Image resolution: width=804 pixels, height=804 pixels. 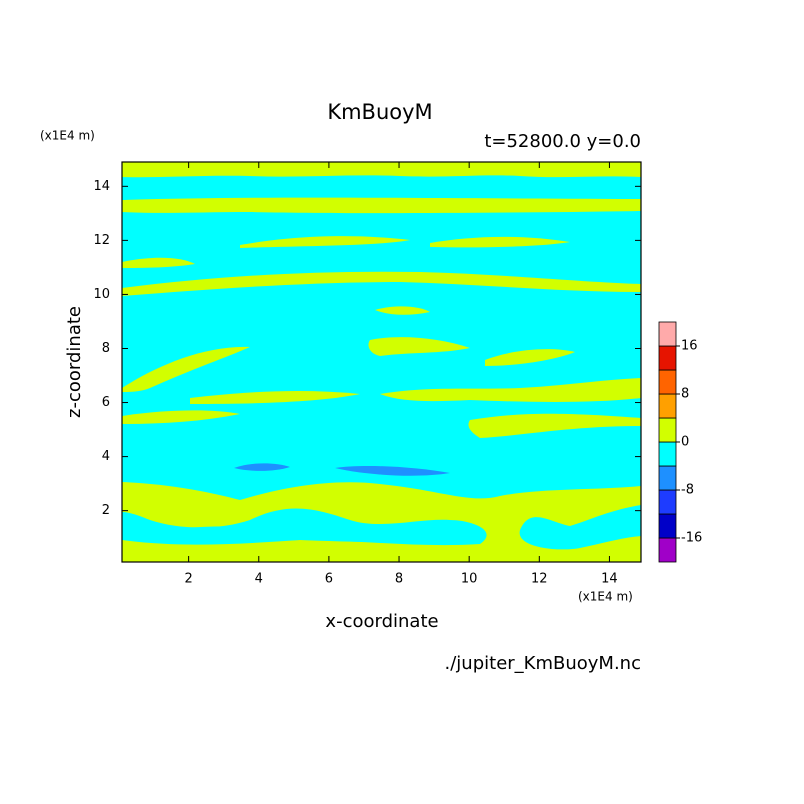 What do you see at coordinates (188, 579) in the screenshot?
I see `x-tick-label: 2` at bounding box center [188, 579].